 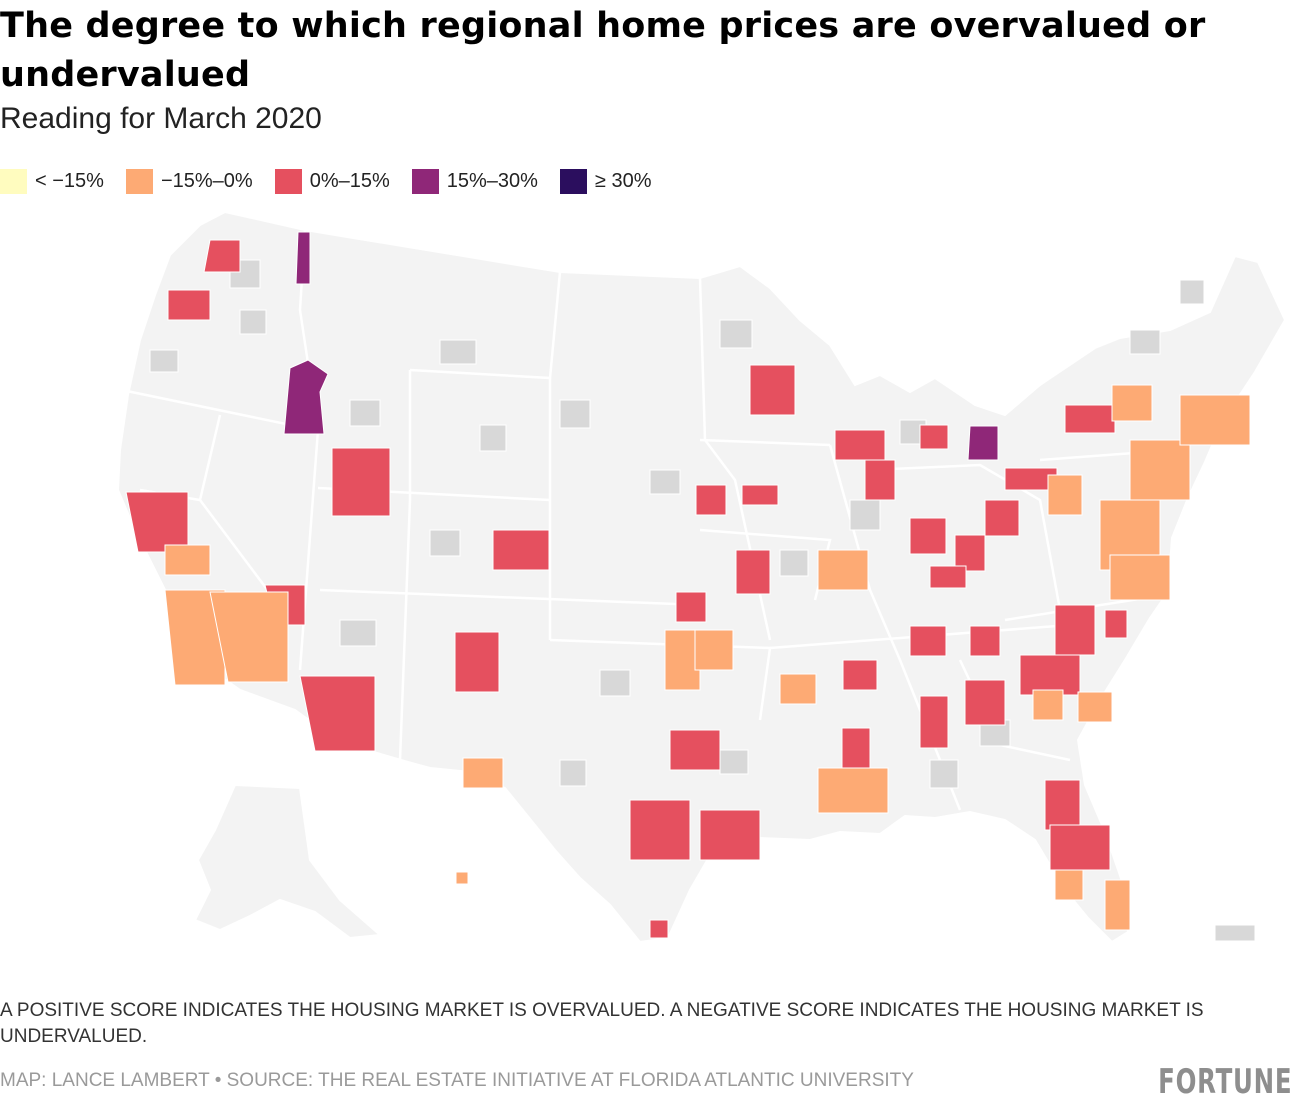 I want to click on legend-label: < −15%, so click(x=69, y=180).